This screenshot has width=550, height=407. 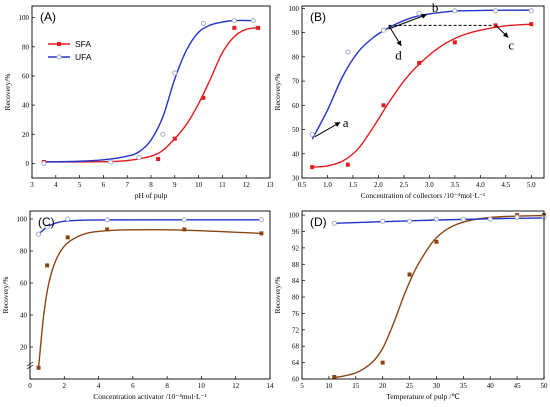 I want to click on x-tick-label: 7, so click(x=127, y=185).